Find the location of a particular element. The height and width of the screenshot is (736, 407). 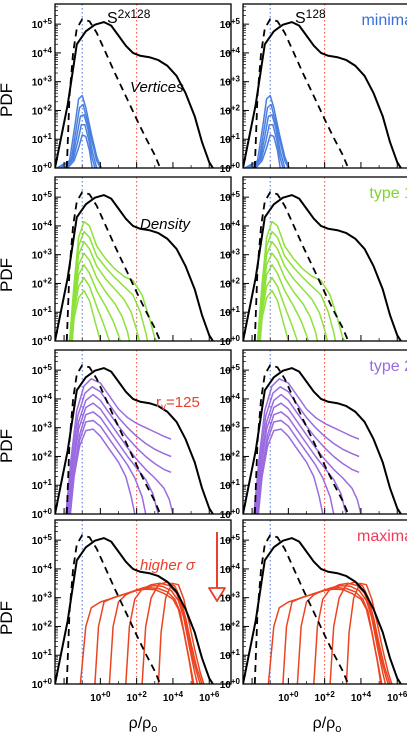

annotation-text: higher σ is located at coordinates (168, 565).